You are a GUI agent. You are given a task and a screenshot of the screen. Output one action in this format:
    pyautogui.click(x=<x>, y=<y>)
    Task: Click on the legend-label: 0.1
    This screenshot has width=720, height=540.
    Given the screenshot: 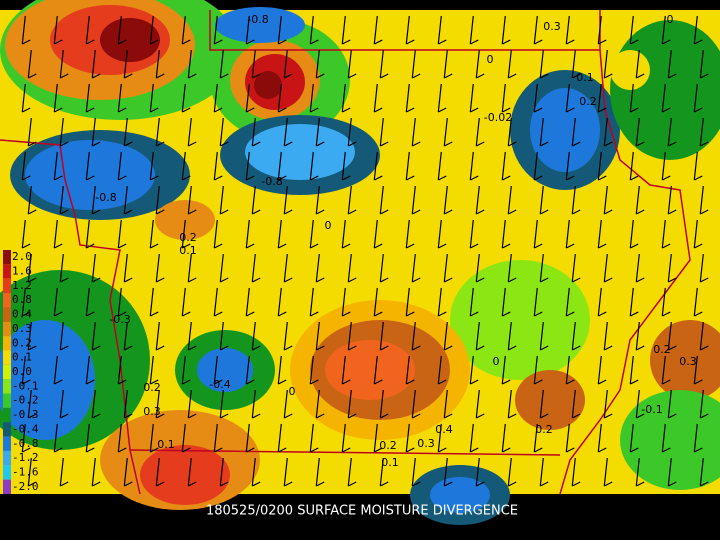 What is the action you would take?
    pyautogui.click(x=22, y=357)
    